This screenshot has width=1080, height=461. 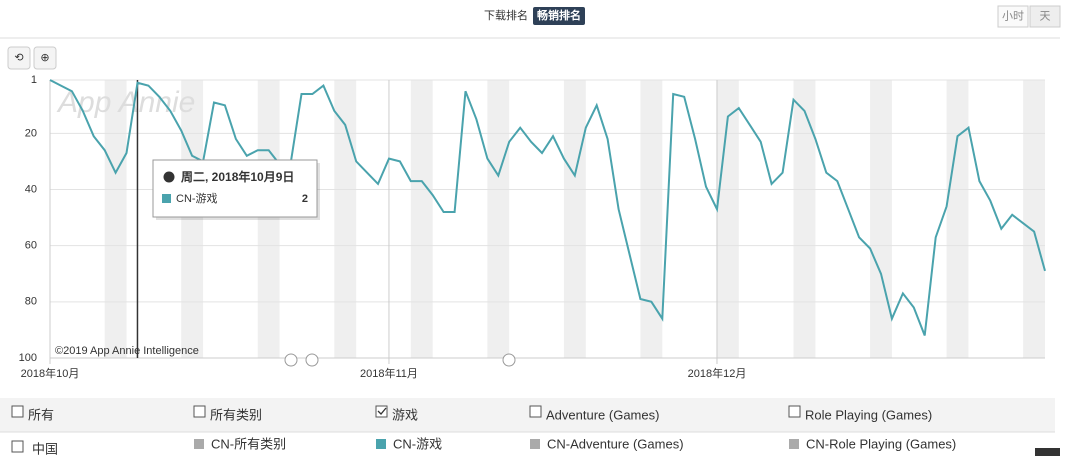 What do you see at coordinates (881, 443) in the screenshot?
I see `legend-item: CN-Role Playing (Games)` at bounding box center [881, 443].